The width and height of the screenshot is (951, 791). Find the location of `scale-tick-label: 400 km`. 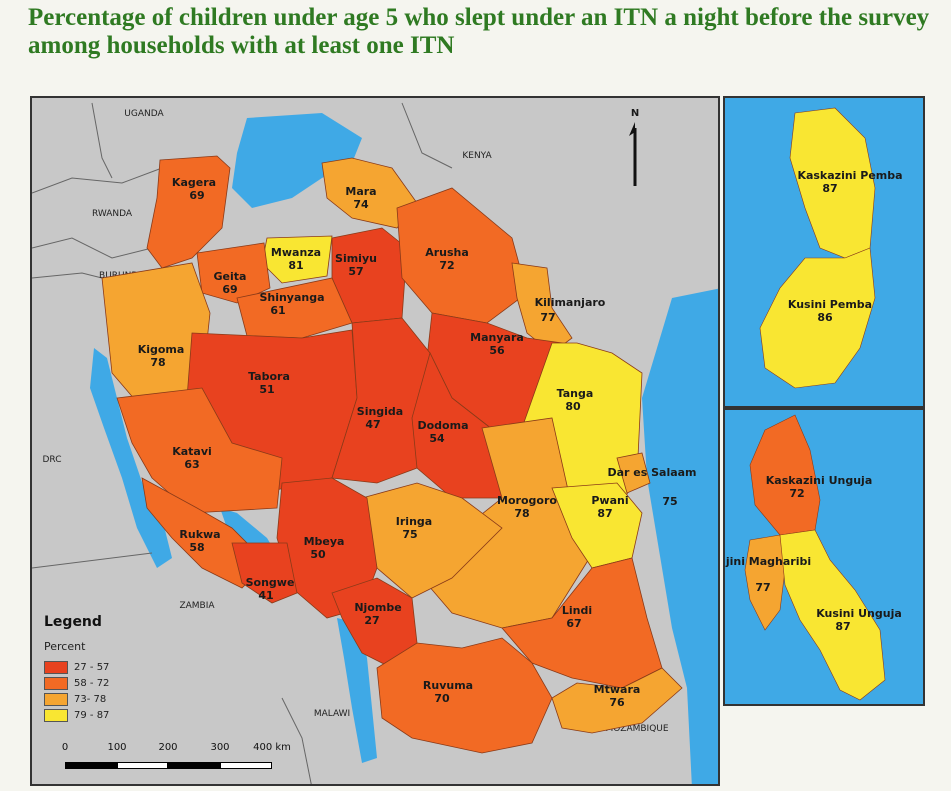

scale-tick-label: 400 km is located at coordinates (272, 747).